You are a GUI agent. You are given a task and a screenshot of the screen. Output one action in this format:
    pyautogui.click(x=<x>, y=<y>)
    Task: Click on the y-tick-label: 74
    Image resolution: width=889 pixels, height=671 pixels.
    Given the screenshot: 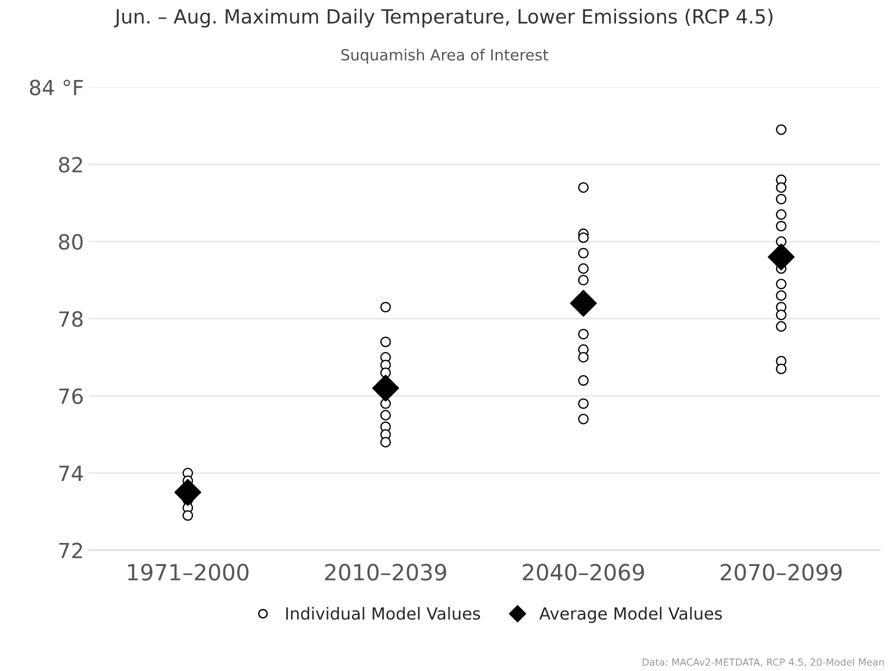 What is the action you would take?
    pyautogui.click(x=71, y=473)
    